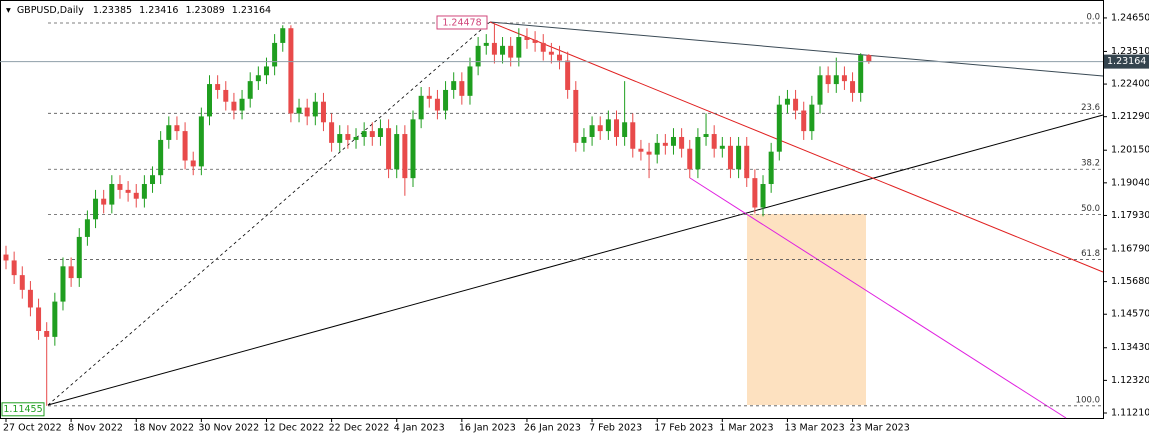  Describe the element at coordinates (1130, 84) in the screenshot. I see `y-tick-label: 1.22400` at that location.